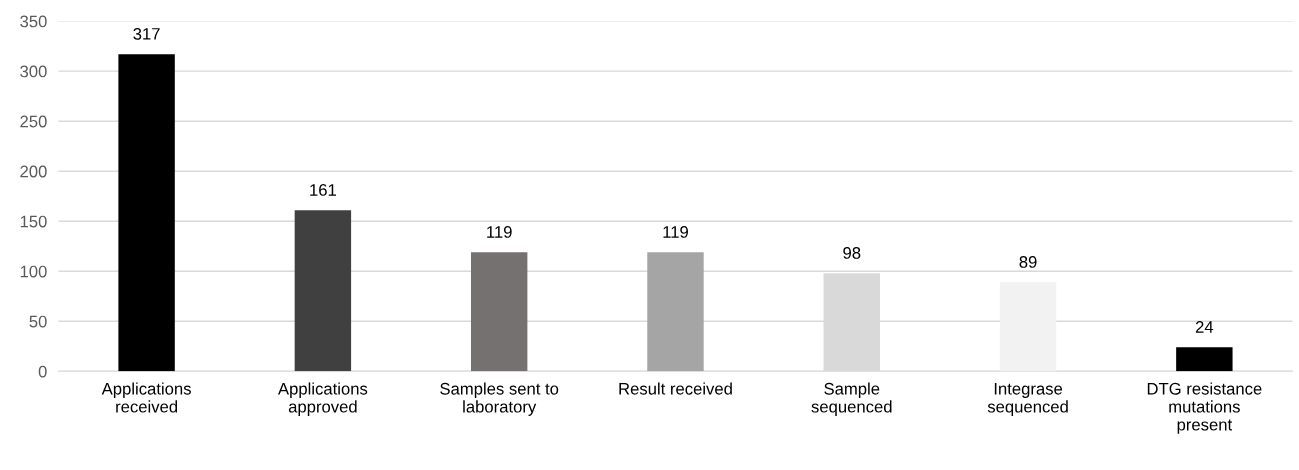  I want to click on y-tick-label: 50, so click(38, 321).